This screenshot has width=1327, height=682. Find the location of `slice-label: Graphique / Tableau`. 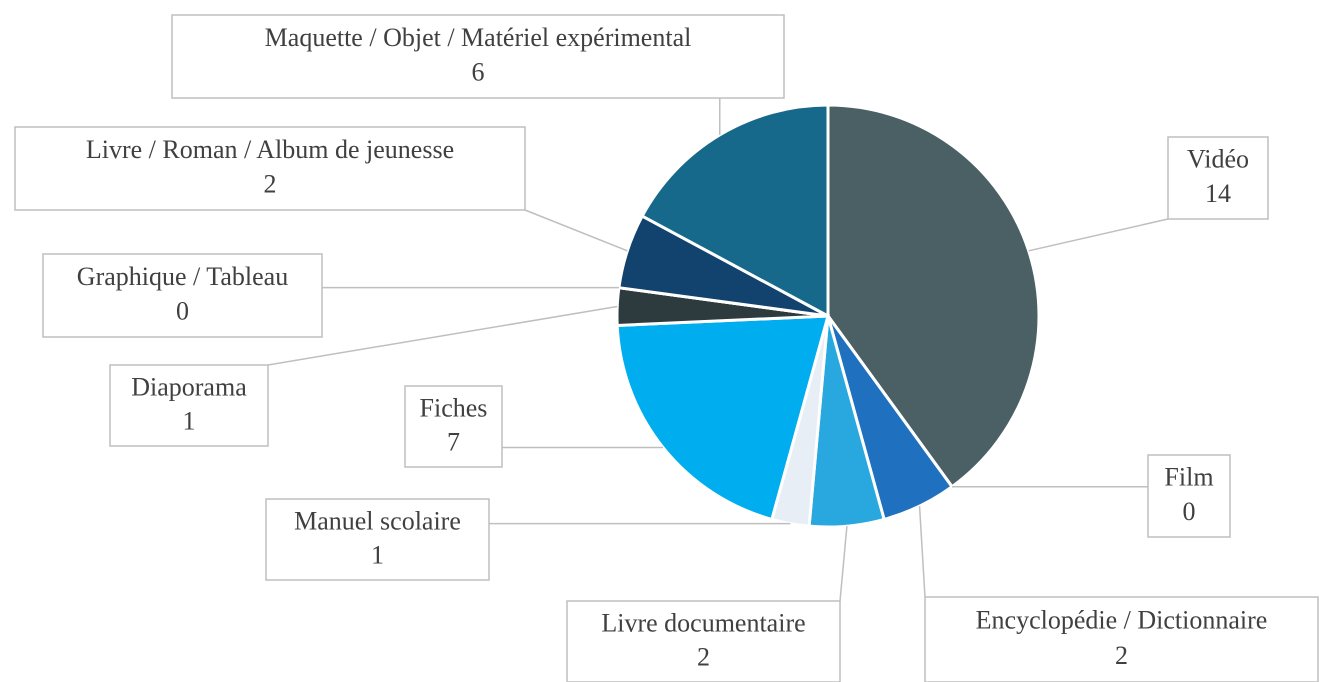

slice-label: Graphique / Tableau is located at coordinates (182, 276).